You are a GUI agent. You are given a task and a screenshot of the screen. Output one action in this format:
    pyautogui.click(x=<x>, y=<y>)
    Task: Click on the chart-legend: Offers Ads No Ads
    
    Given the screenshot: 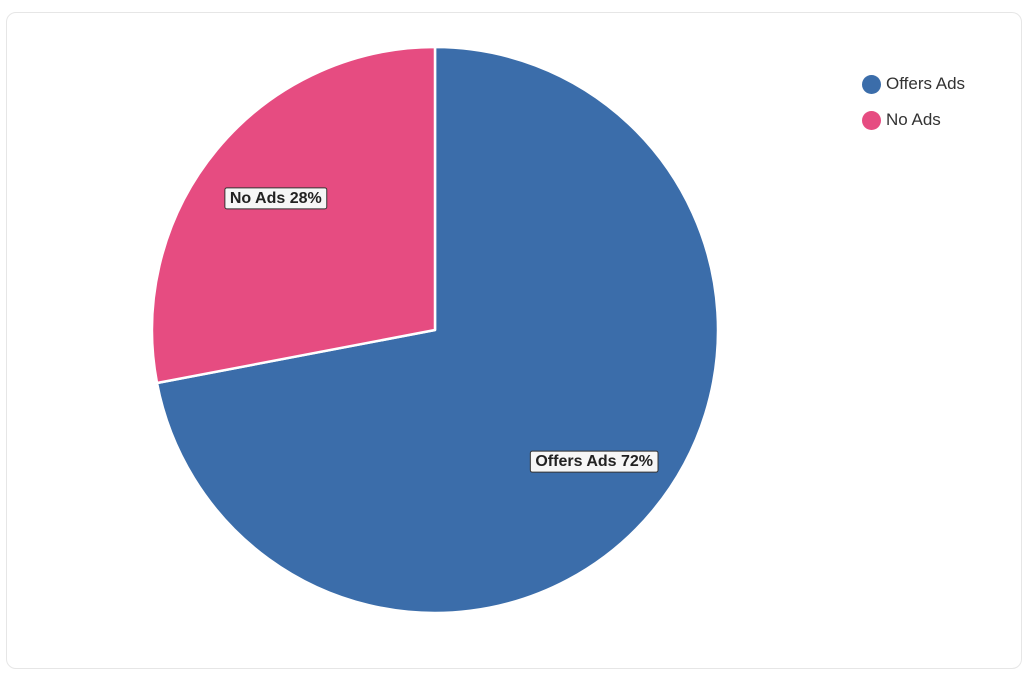 What is the action you would take?
    pyautogui.click(x=913, y=108)
    